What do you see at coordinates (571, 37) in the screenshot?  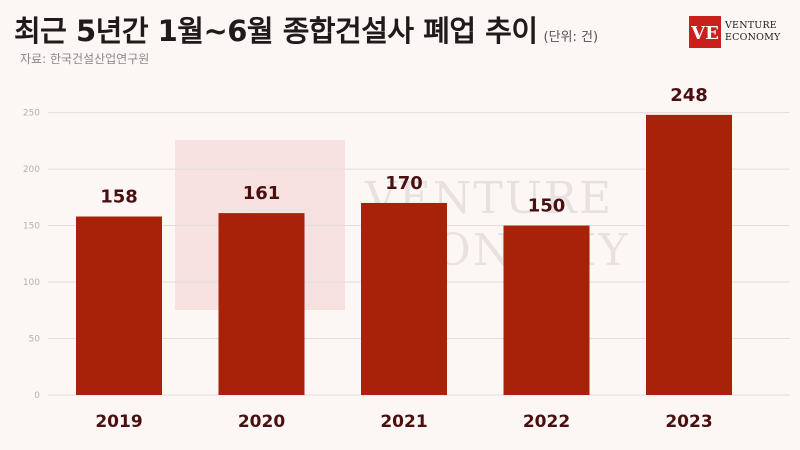 I see `unit-label: (단위: 건)` at bounding box center [571, 37].